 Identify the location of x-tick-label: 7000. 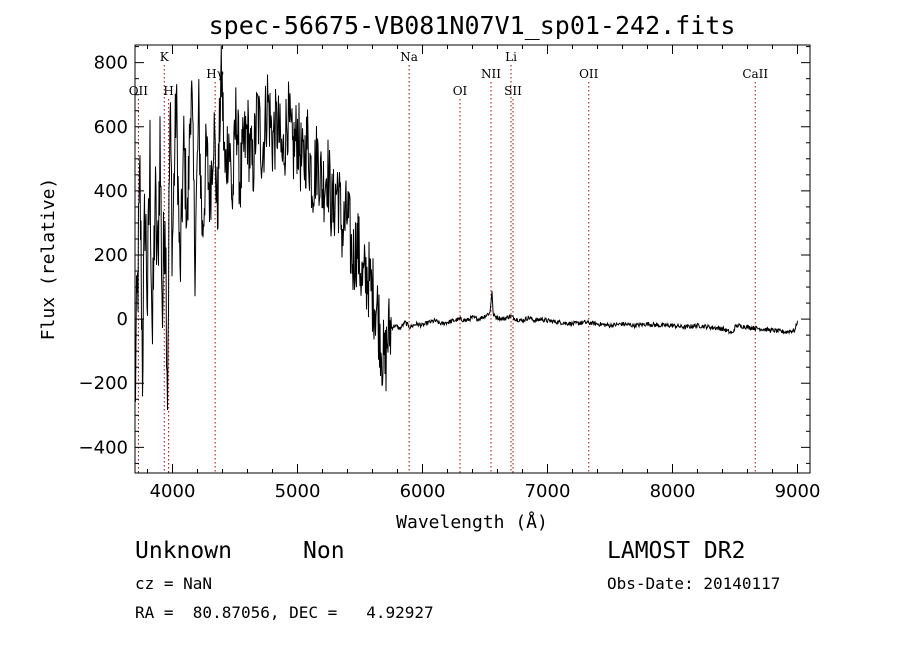
(548, 491).